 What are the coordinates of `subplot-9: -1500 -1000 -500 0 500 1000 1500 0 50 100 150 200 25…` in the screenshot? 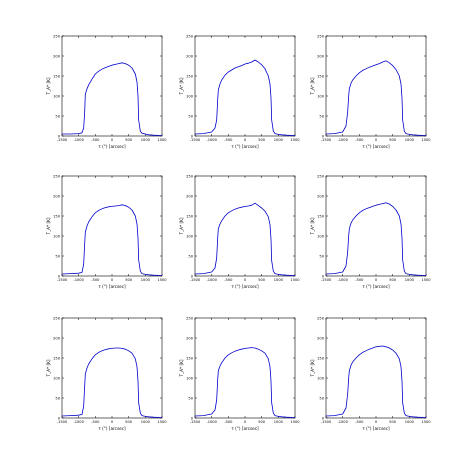 It's located at (370, 373).